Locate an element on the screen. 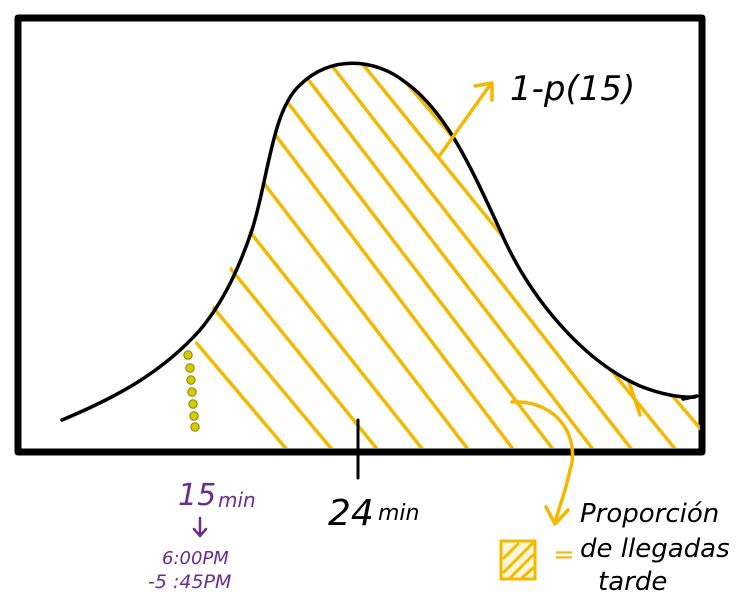 The image size is (755, 608). curve-tail-right is located at coordinates (690, 397).